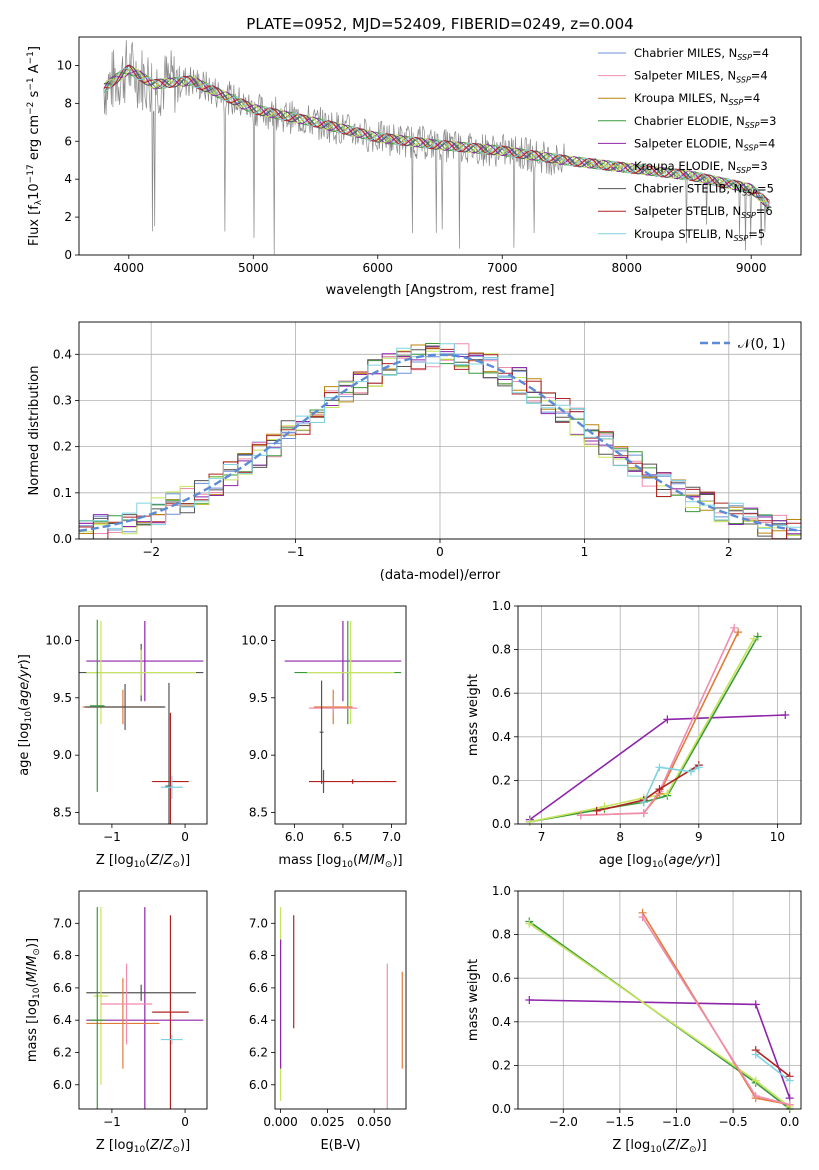 This screenshot has height=1170, width=819. I want to click on mass_vs_Z-frame, so click(143, 1000).